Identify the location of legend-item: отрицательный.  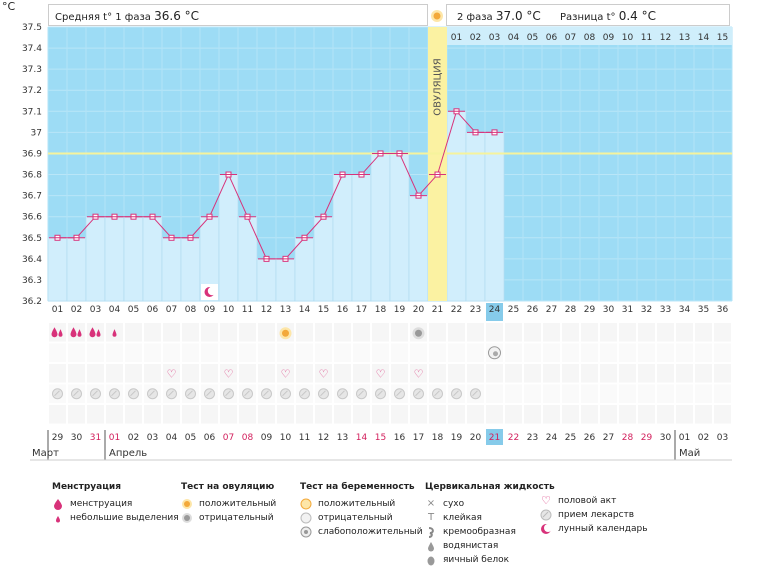
(355, 518).